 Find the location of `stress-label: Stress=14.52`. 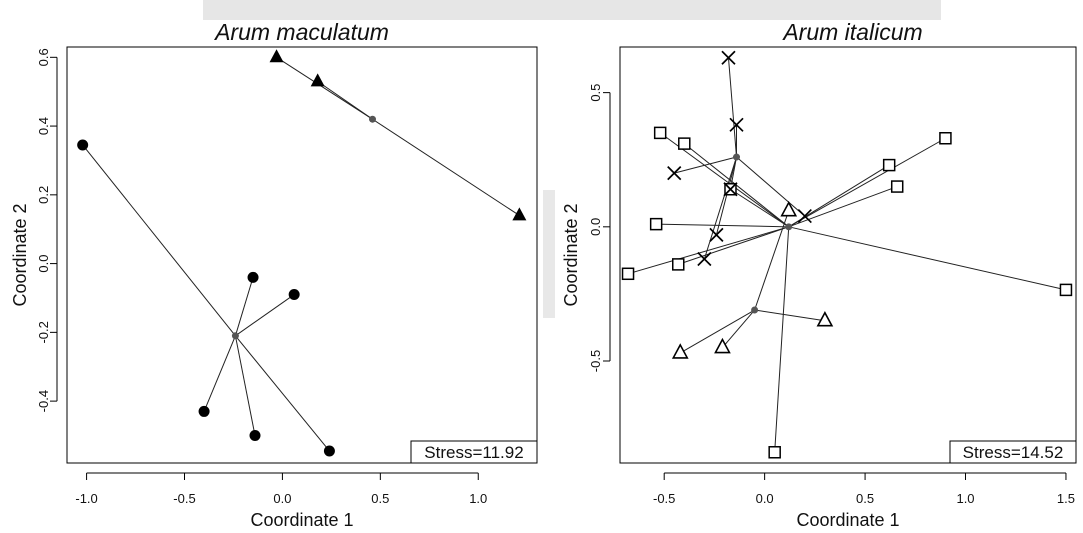

stress-label: Stress=14.52 is located at coordinates (1013, 452).